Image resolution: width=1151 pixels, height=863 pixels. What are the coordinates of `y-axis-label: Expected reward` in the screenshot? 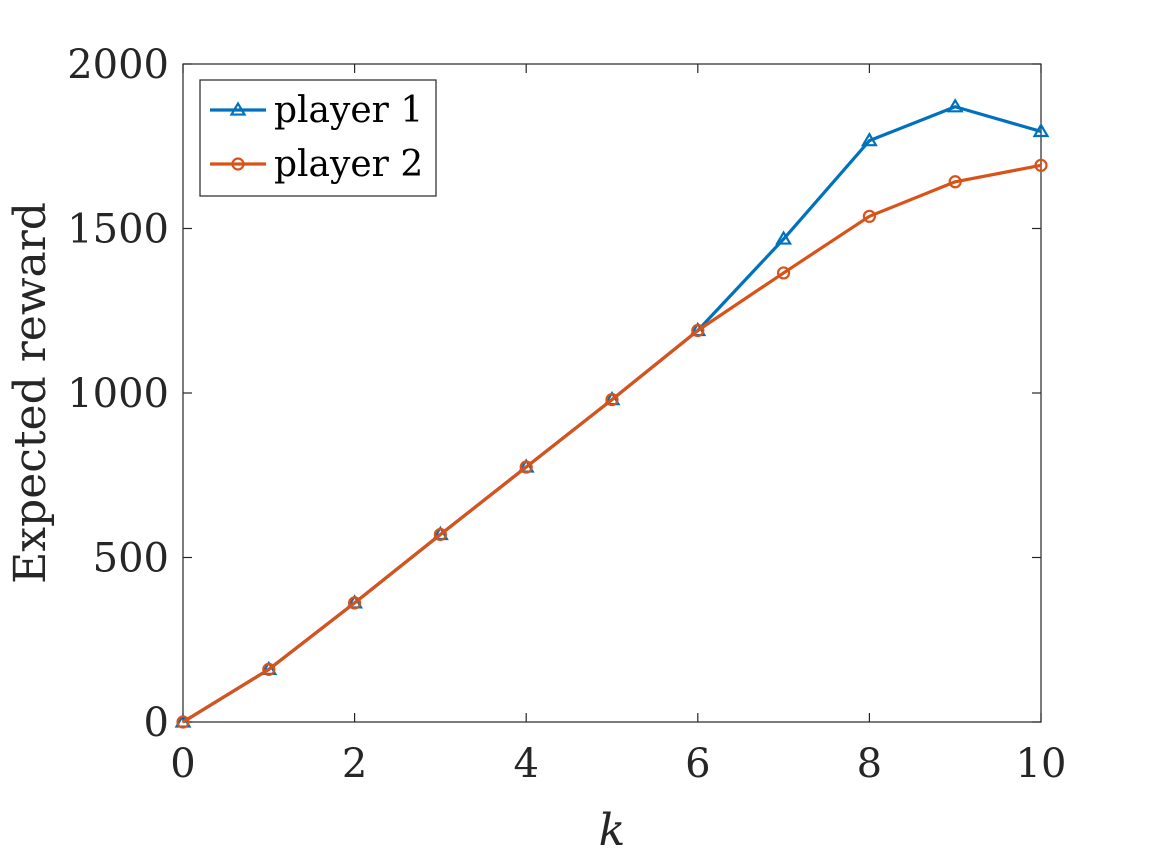 It's located at (30, 393).